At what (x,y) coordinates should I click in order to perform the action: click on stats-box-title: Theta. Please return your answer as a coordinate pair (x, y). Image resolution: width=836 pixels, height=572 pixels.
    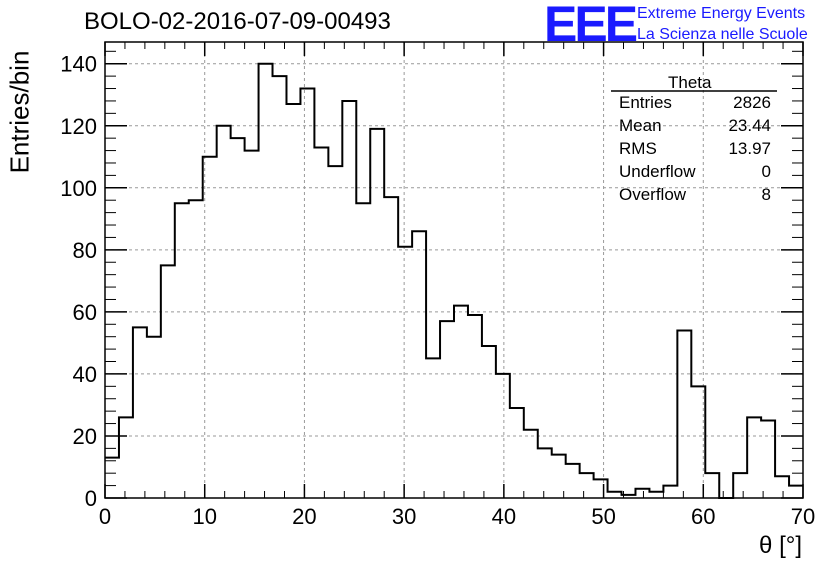
    Looking at the image, I should click on (690, 82).